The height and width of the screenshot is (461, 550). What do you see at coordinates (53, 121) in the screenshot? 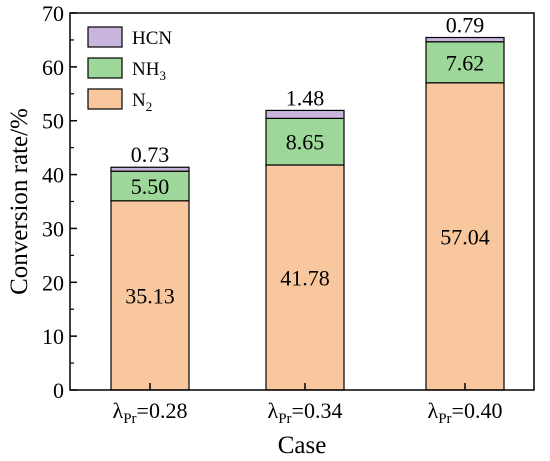
I see `y-tick-label: 50` at bounding box center [53, 121].